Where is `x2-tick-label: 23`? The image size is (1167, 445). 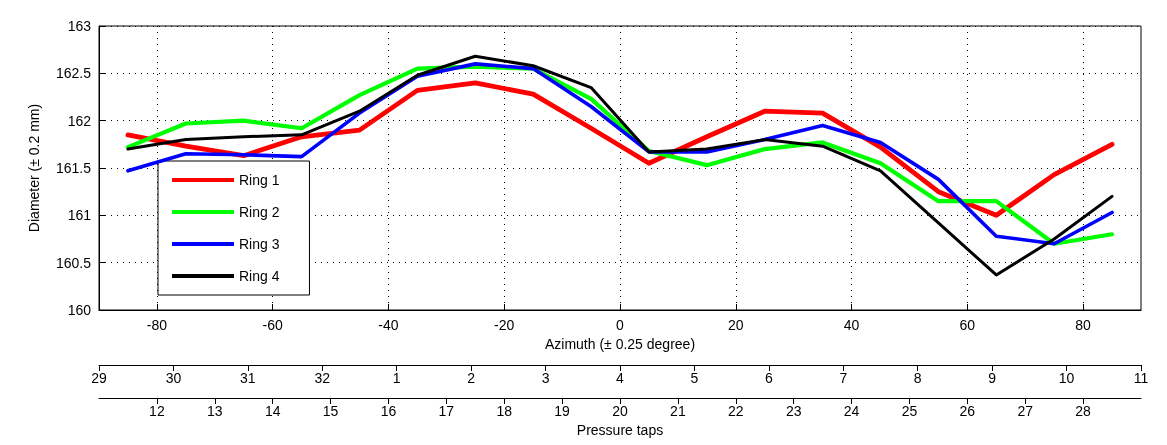 x2-tick-label: 23 is located at coordinates (793, 411).